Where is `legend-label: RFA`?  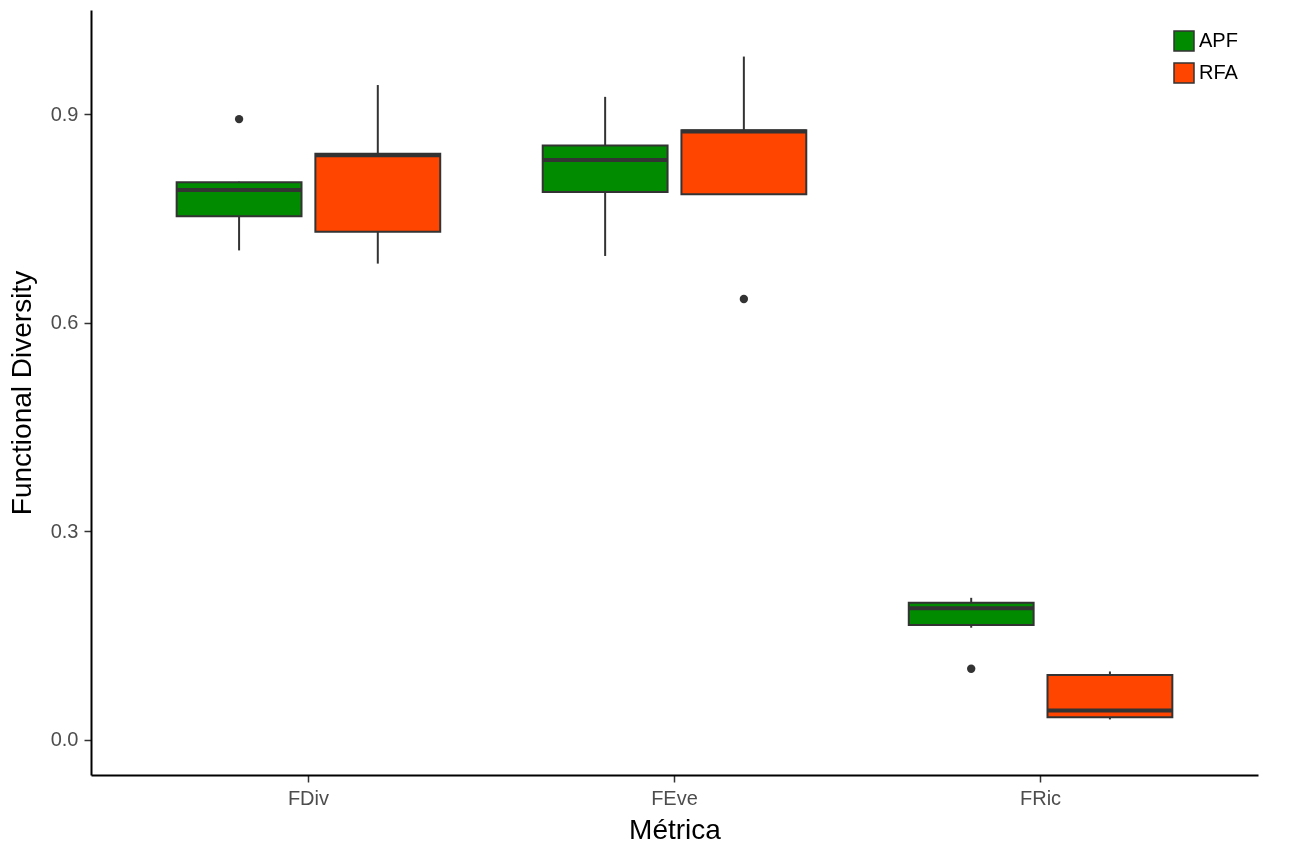 legend-label: RFA is located at coordinates (1219, 72).